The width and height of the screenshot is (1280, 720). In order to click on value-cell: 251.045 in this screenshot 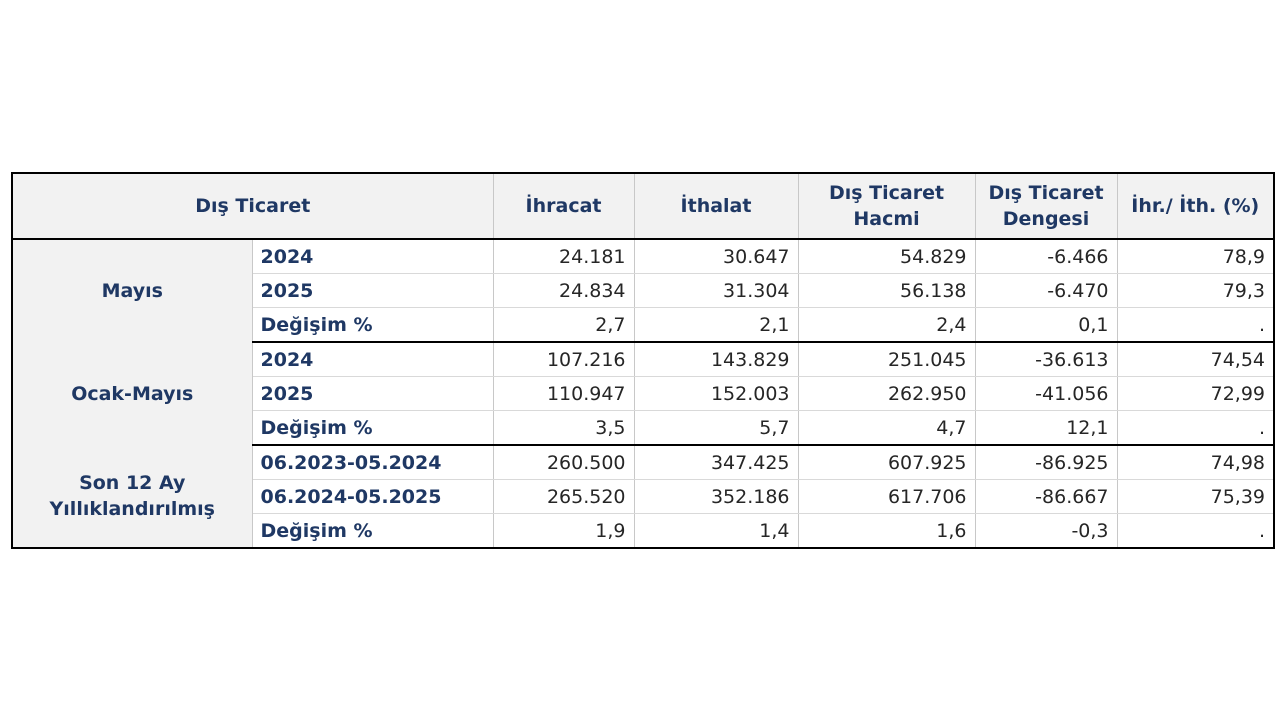, I will do `click(887, 359)`.